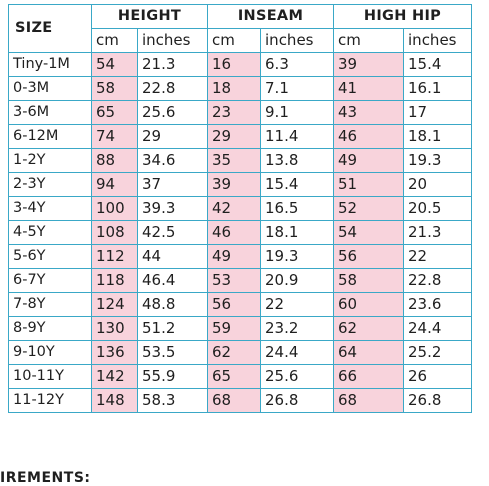 Image resolution: width=489 pixels, height=486 pixels. What do you see at coordinates (438, 232) in the screenshot?
I see `high-hip-inches-cell: 21.3` at bounding box center [438, 232].